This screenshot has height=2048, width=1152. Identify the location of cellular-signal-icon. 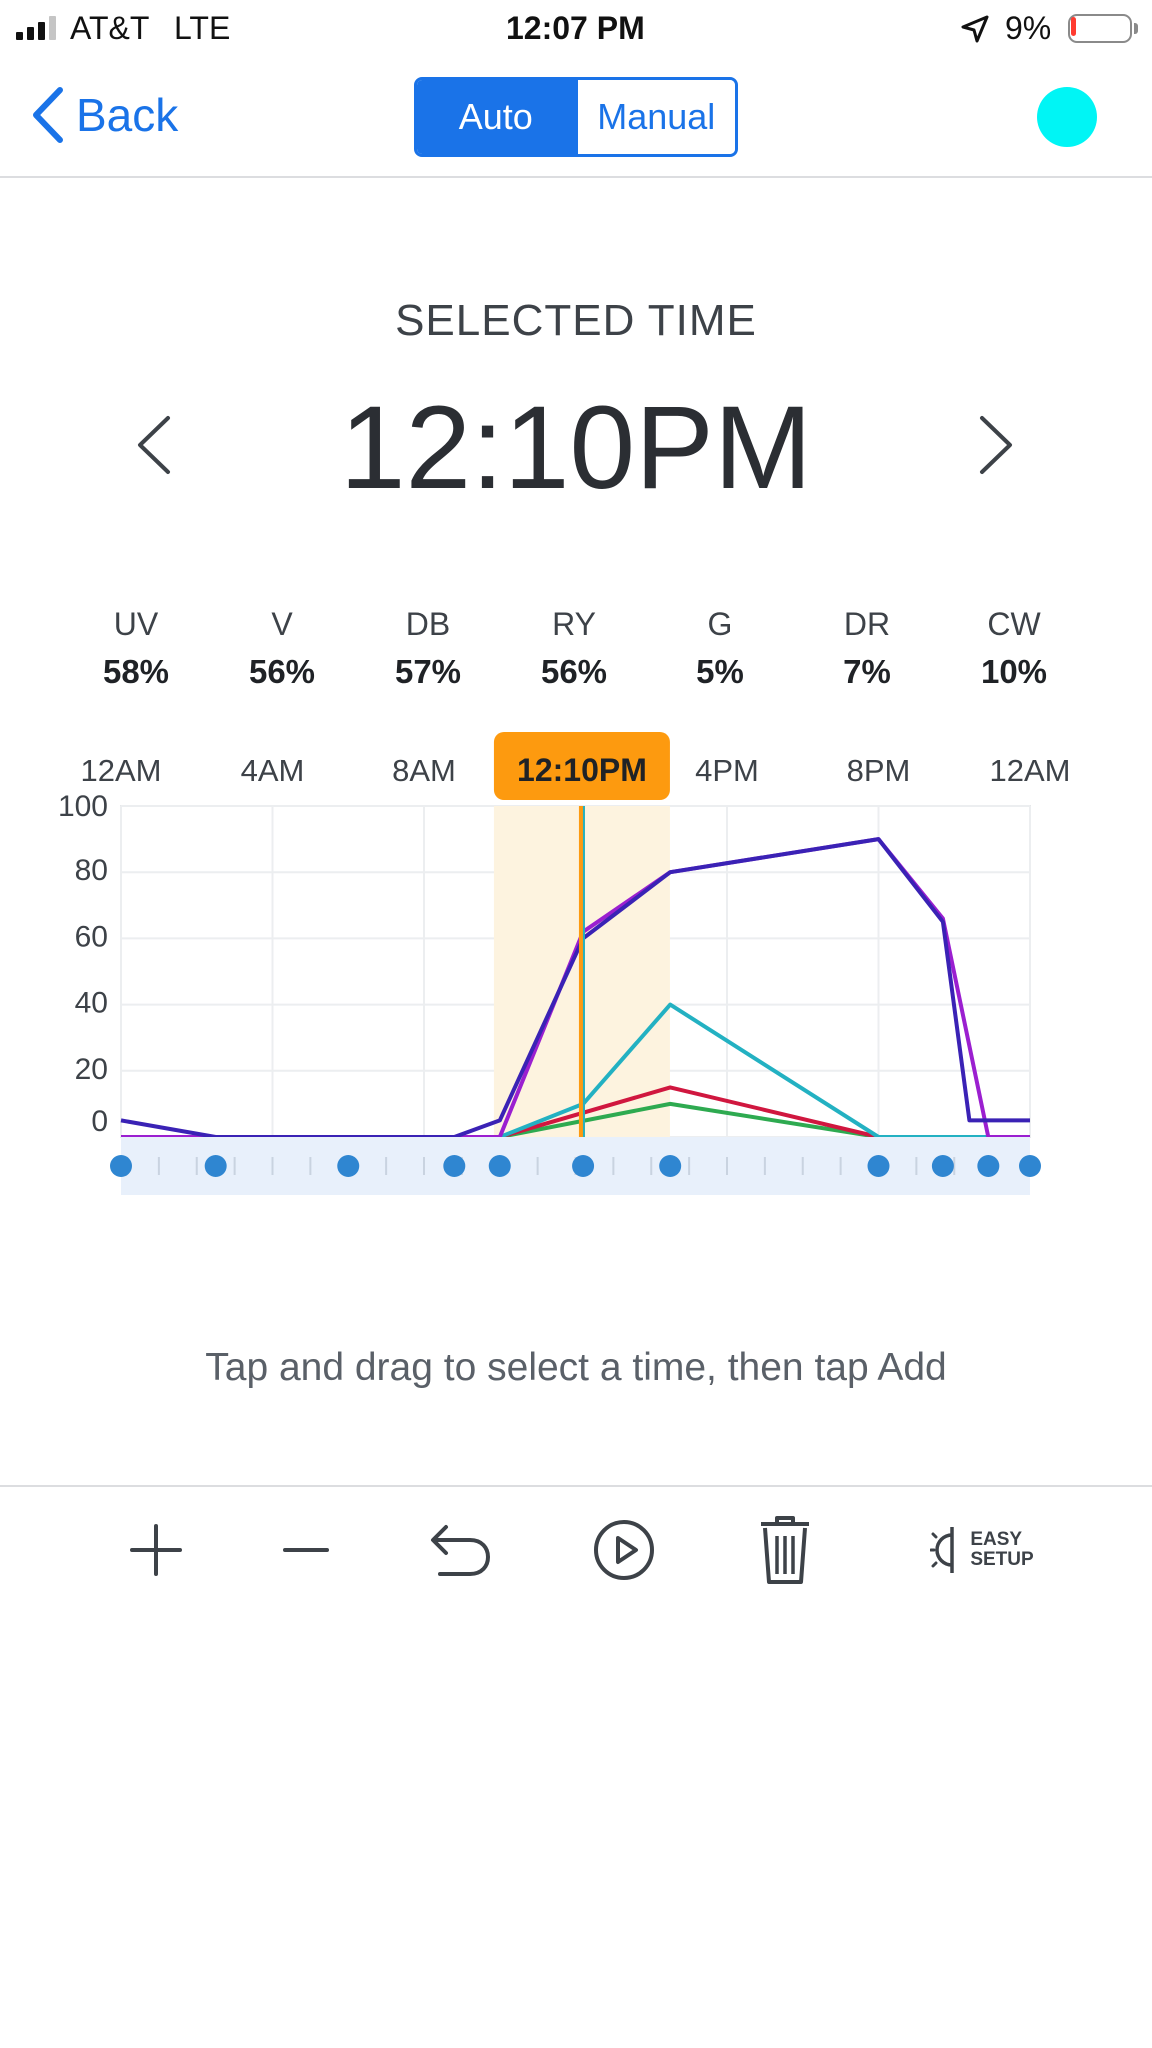
(36, 28).